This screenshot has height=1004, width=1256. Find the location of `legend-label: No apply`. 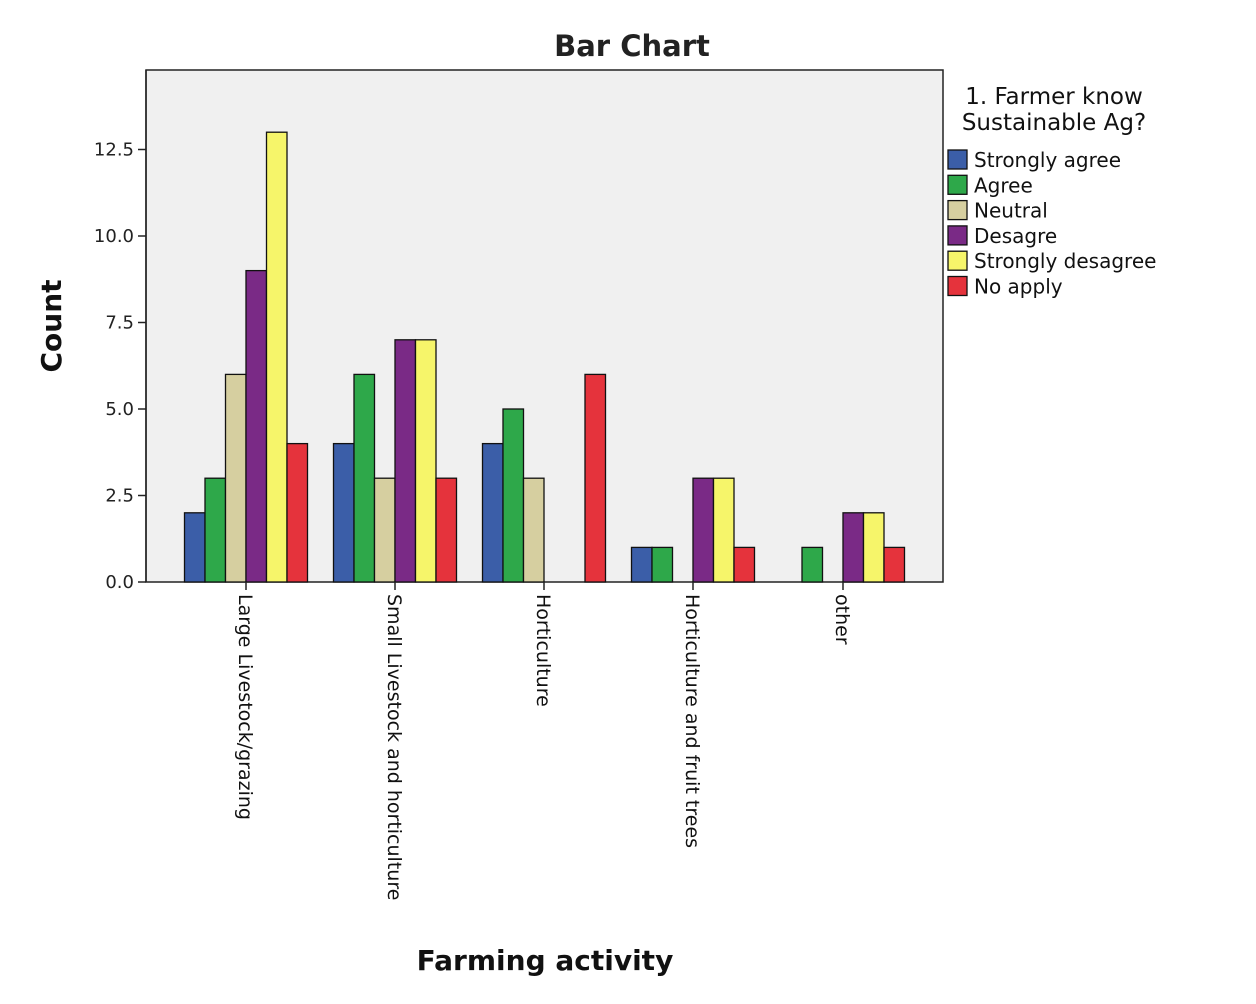

legend-label: No apply is located at coordinates (1018, 287).